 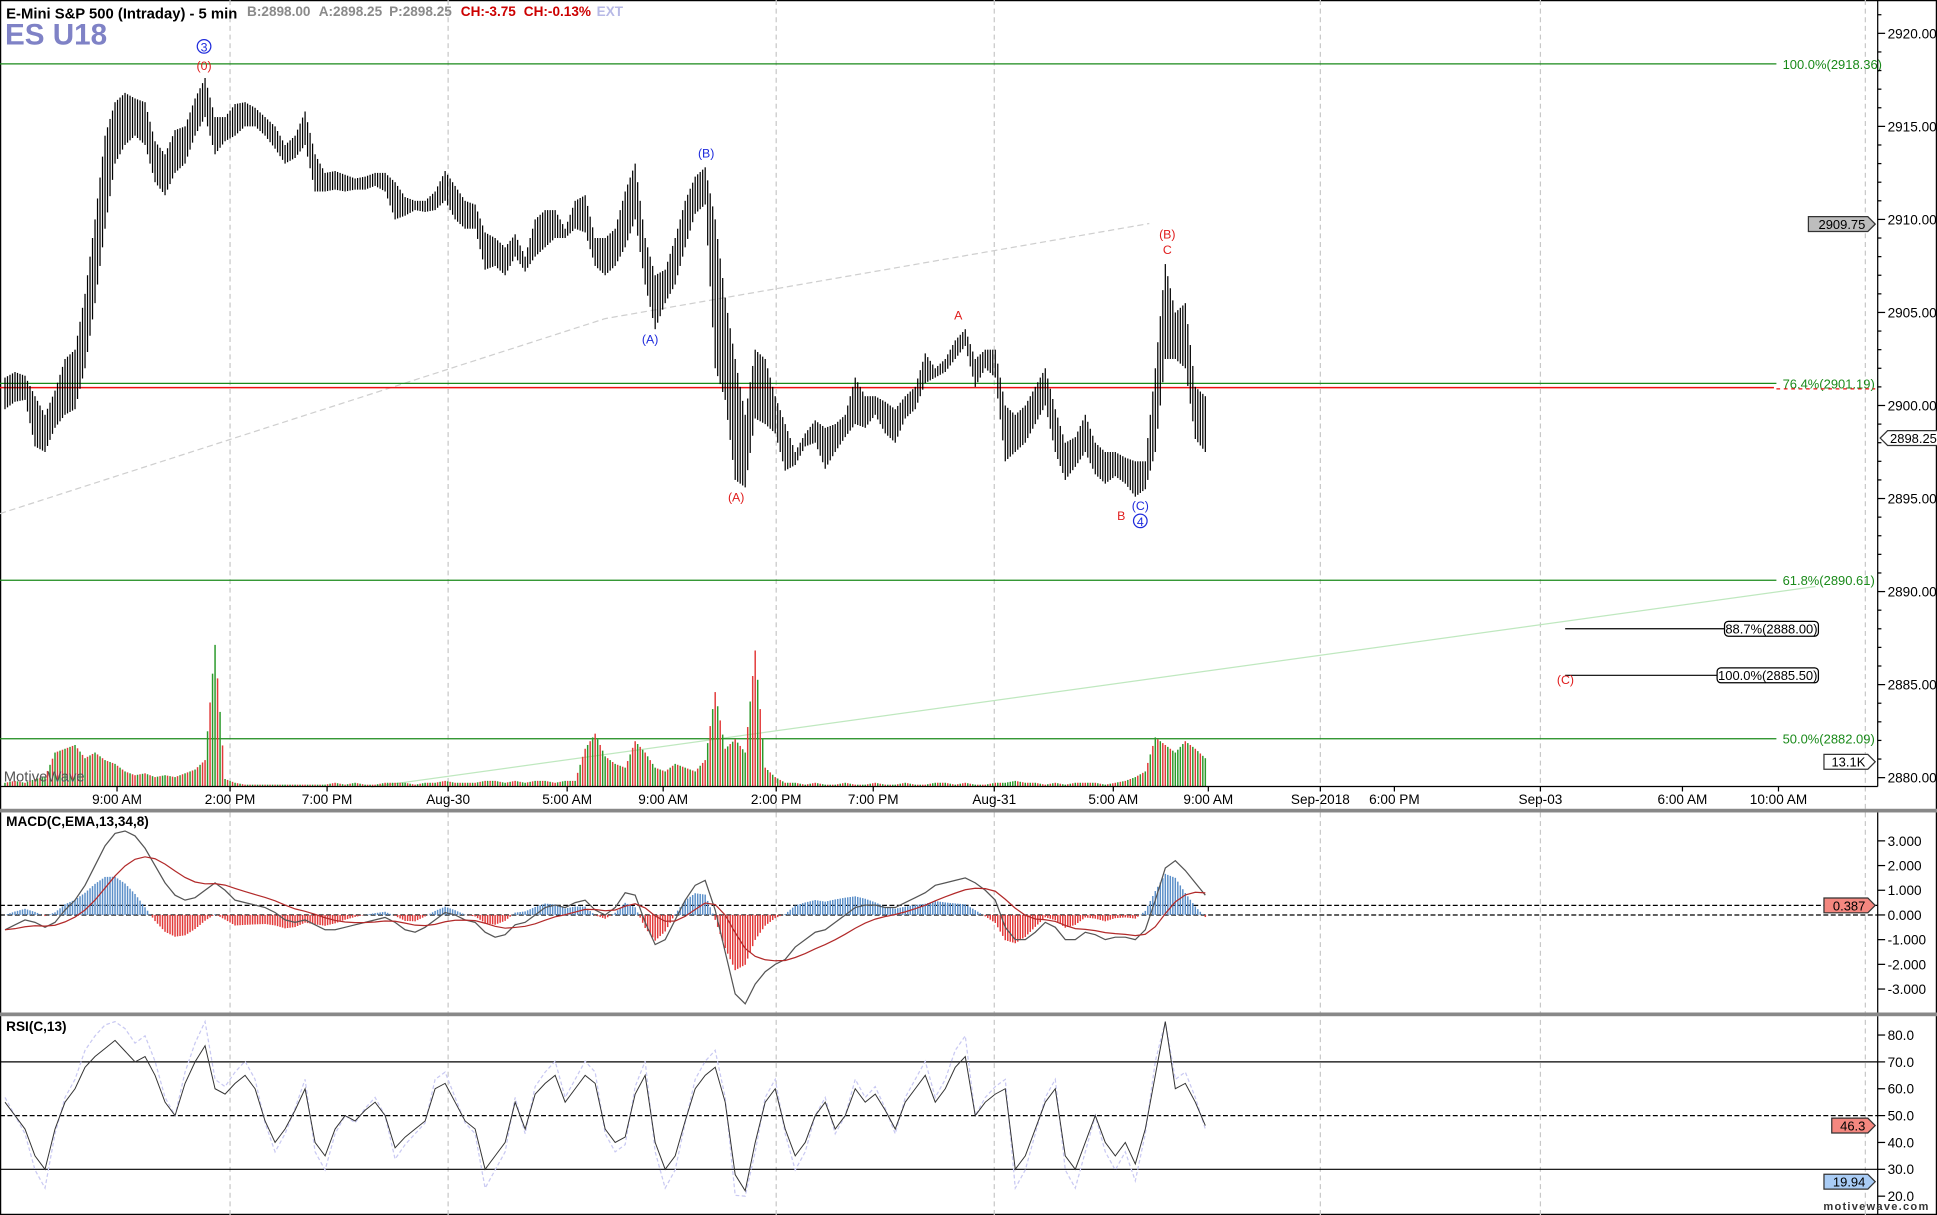 What do you see at coordinates (36, 1026) in the screenshot?
I see `rsi-title: RSI(C,13)` at bounding box center [36, 1026].